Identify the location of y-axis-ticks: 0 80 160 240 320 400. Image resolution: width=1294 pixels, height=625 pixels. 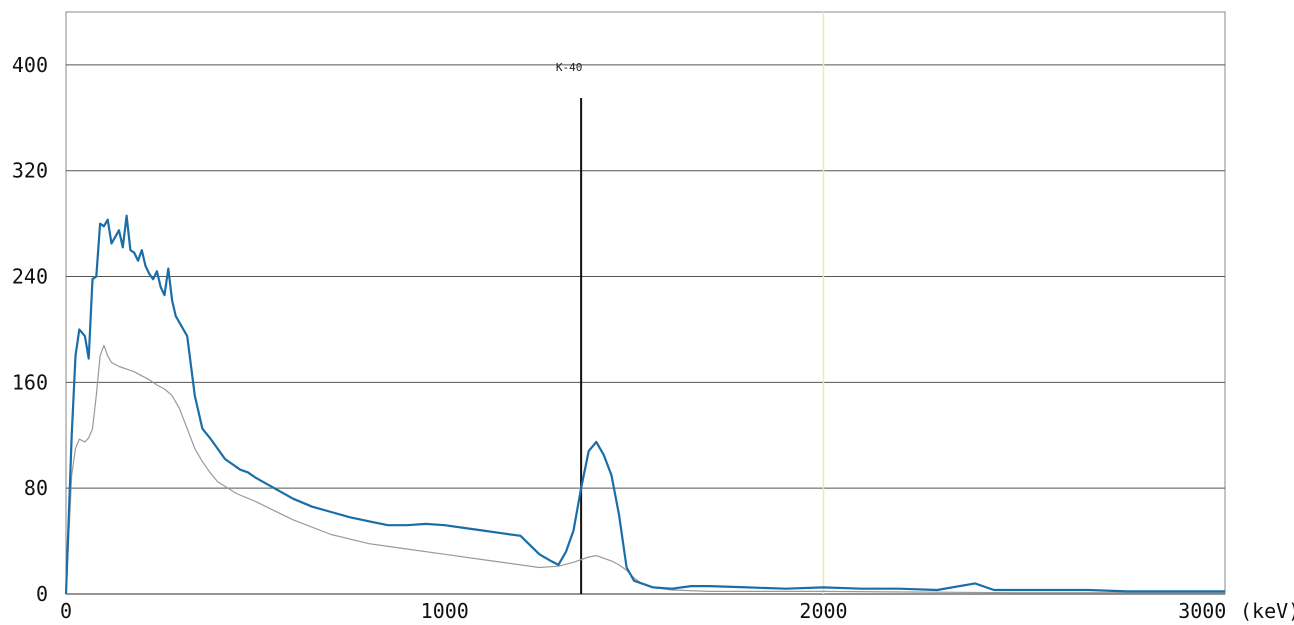
(30, 329).